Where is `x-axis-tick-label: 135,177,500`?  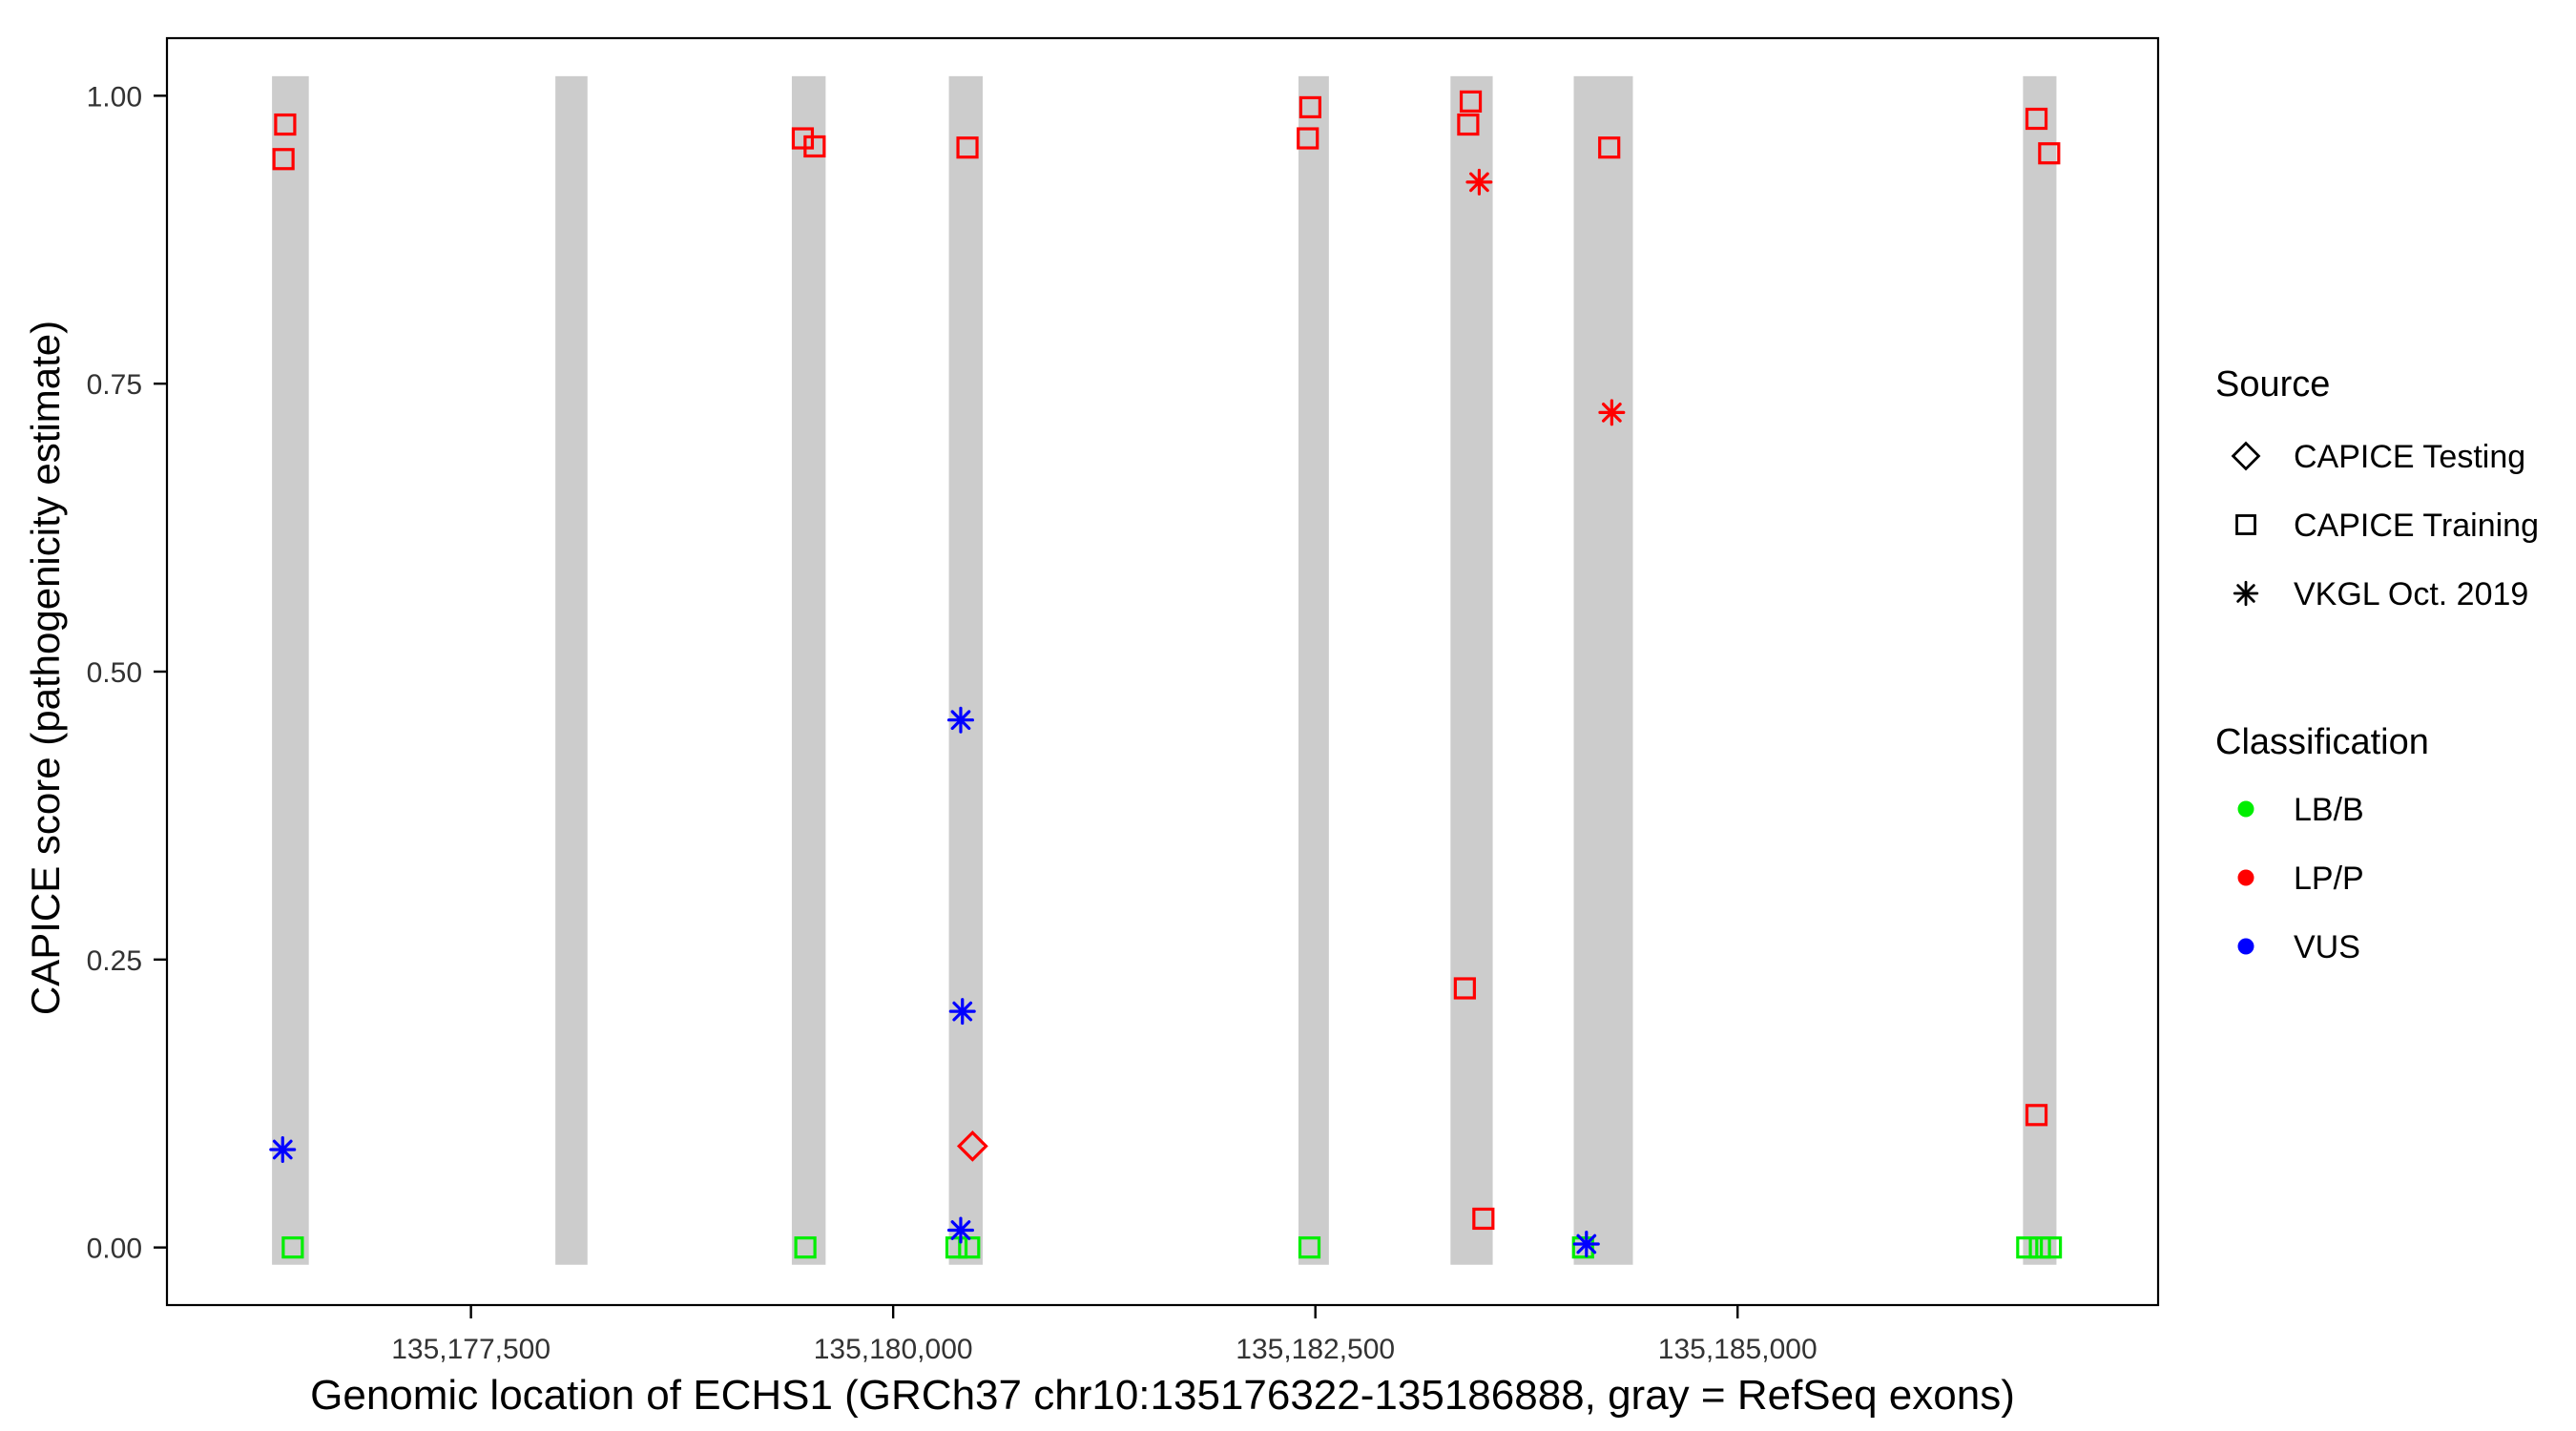
x-axis-tick-label: 135,177,500 is located at coordinates (471, 1349).